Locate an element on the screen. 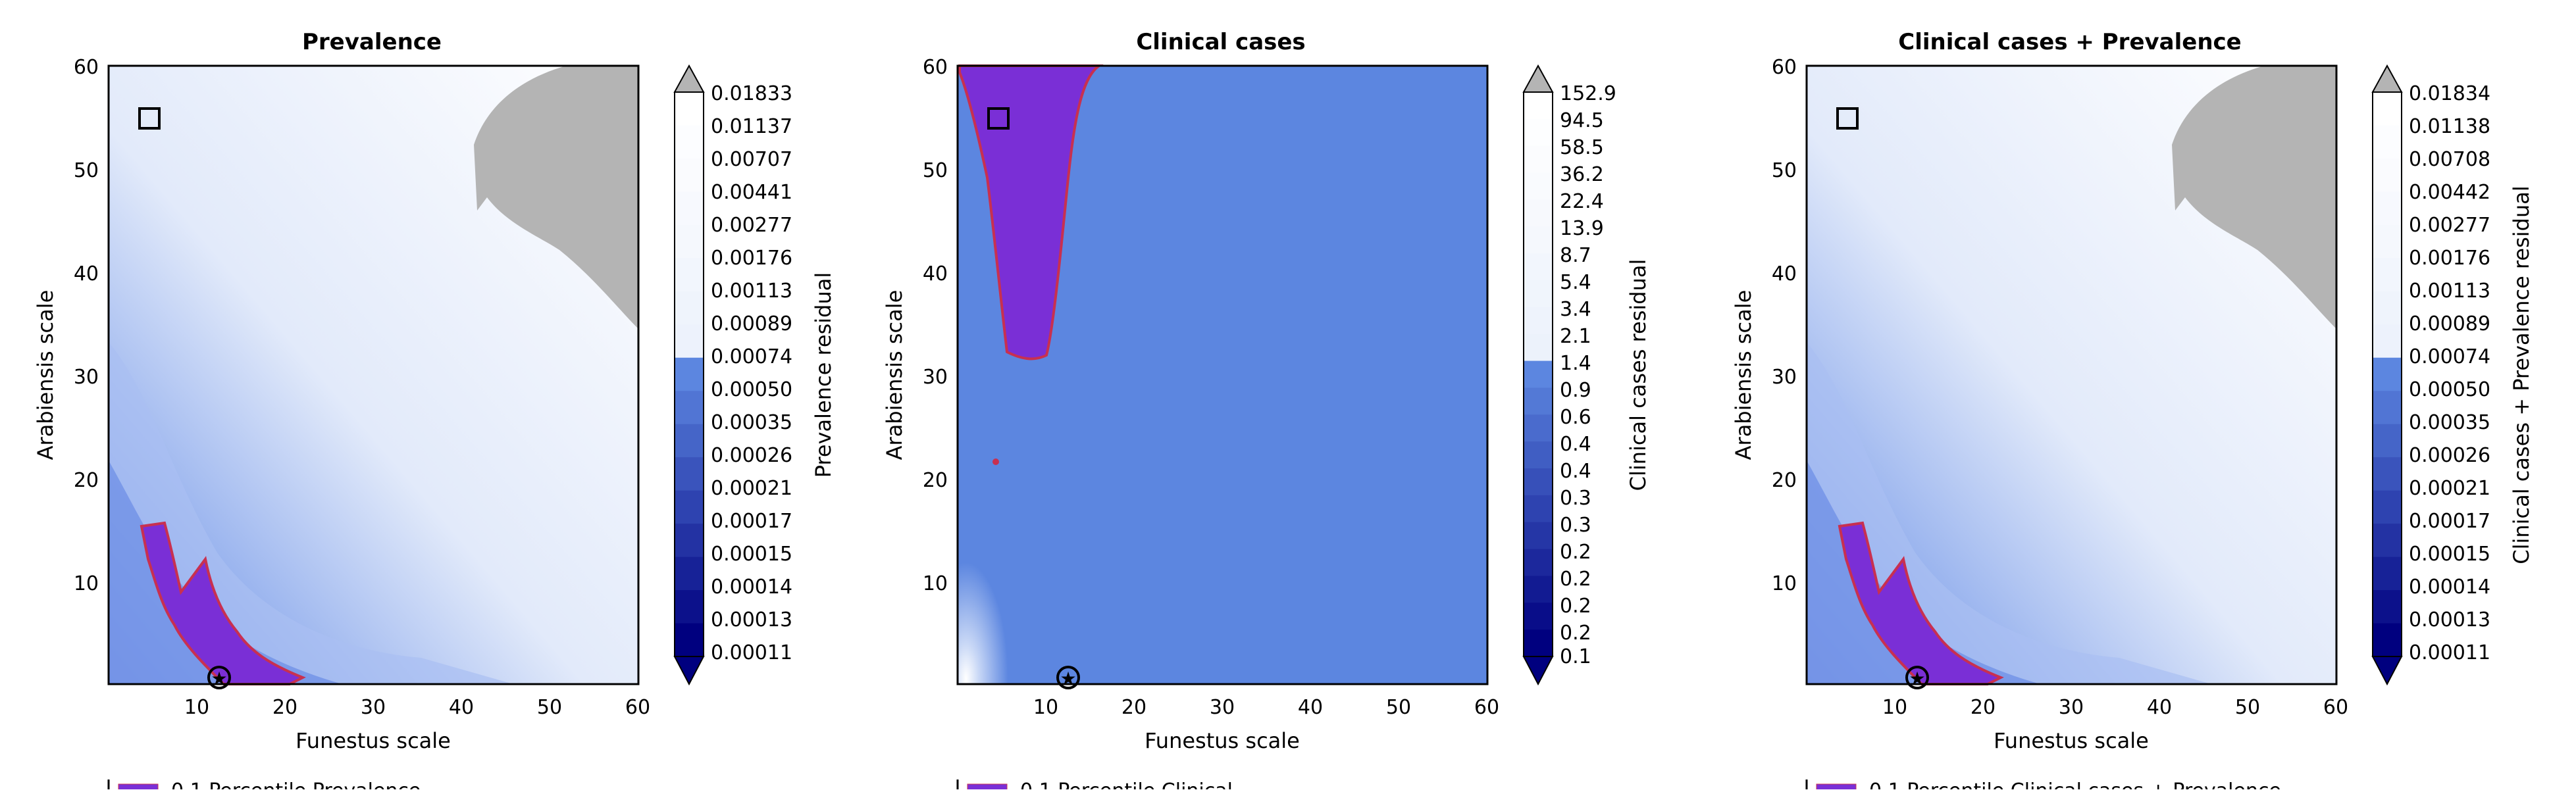  colorbar-tick: 36.2 is located at coordinates (1582, 174).